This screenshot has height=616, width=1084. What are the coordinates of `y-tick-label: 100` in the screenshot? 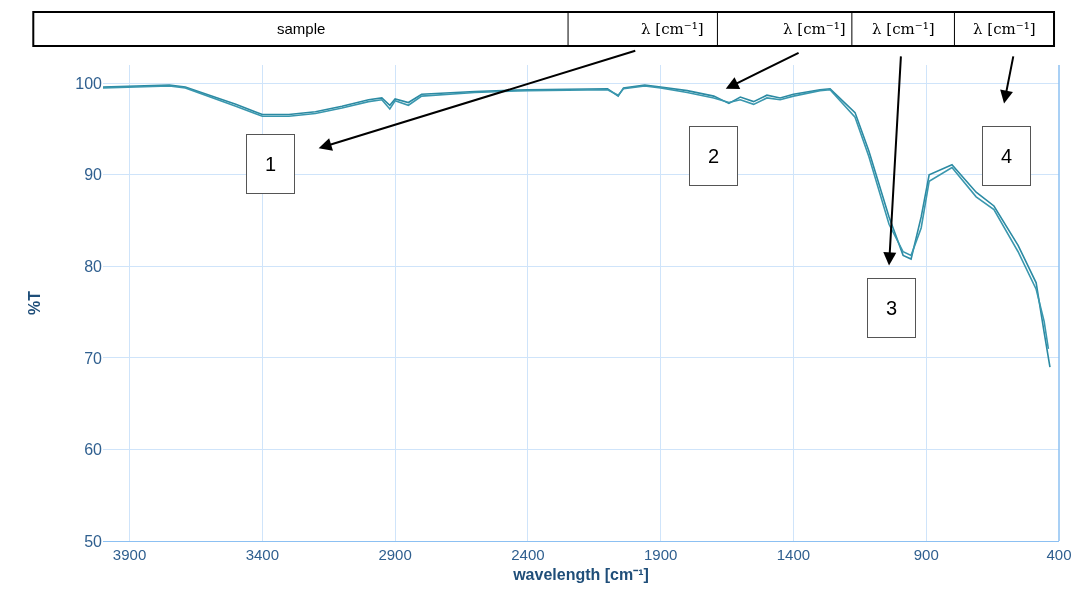 It's located at (89, 83).